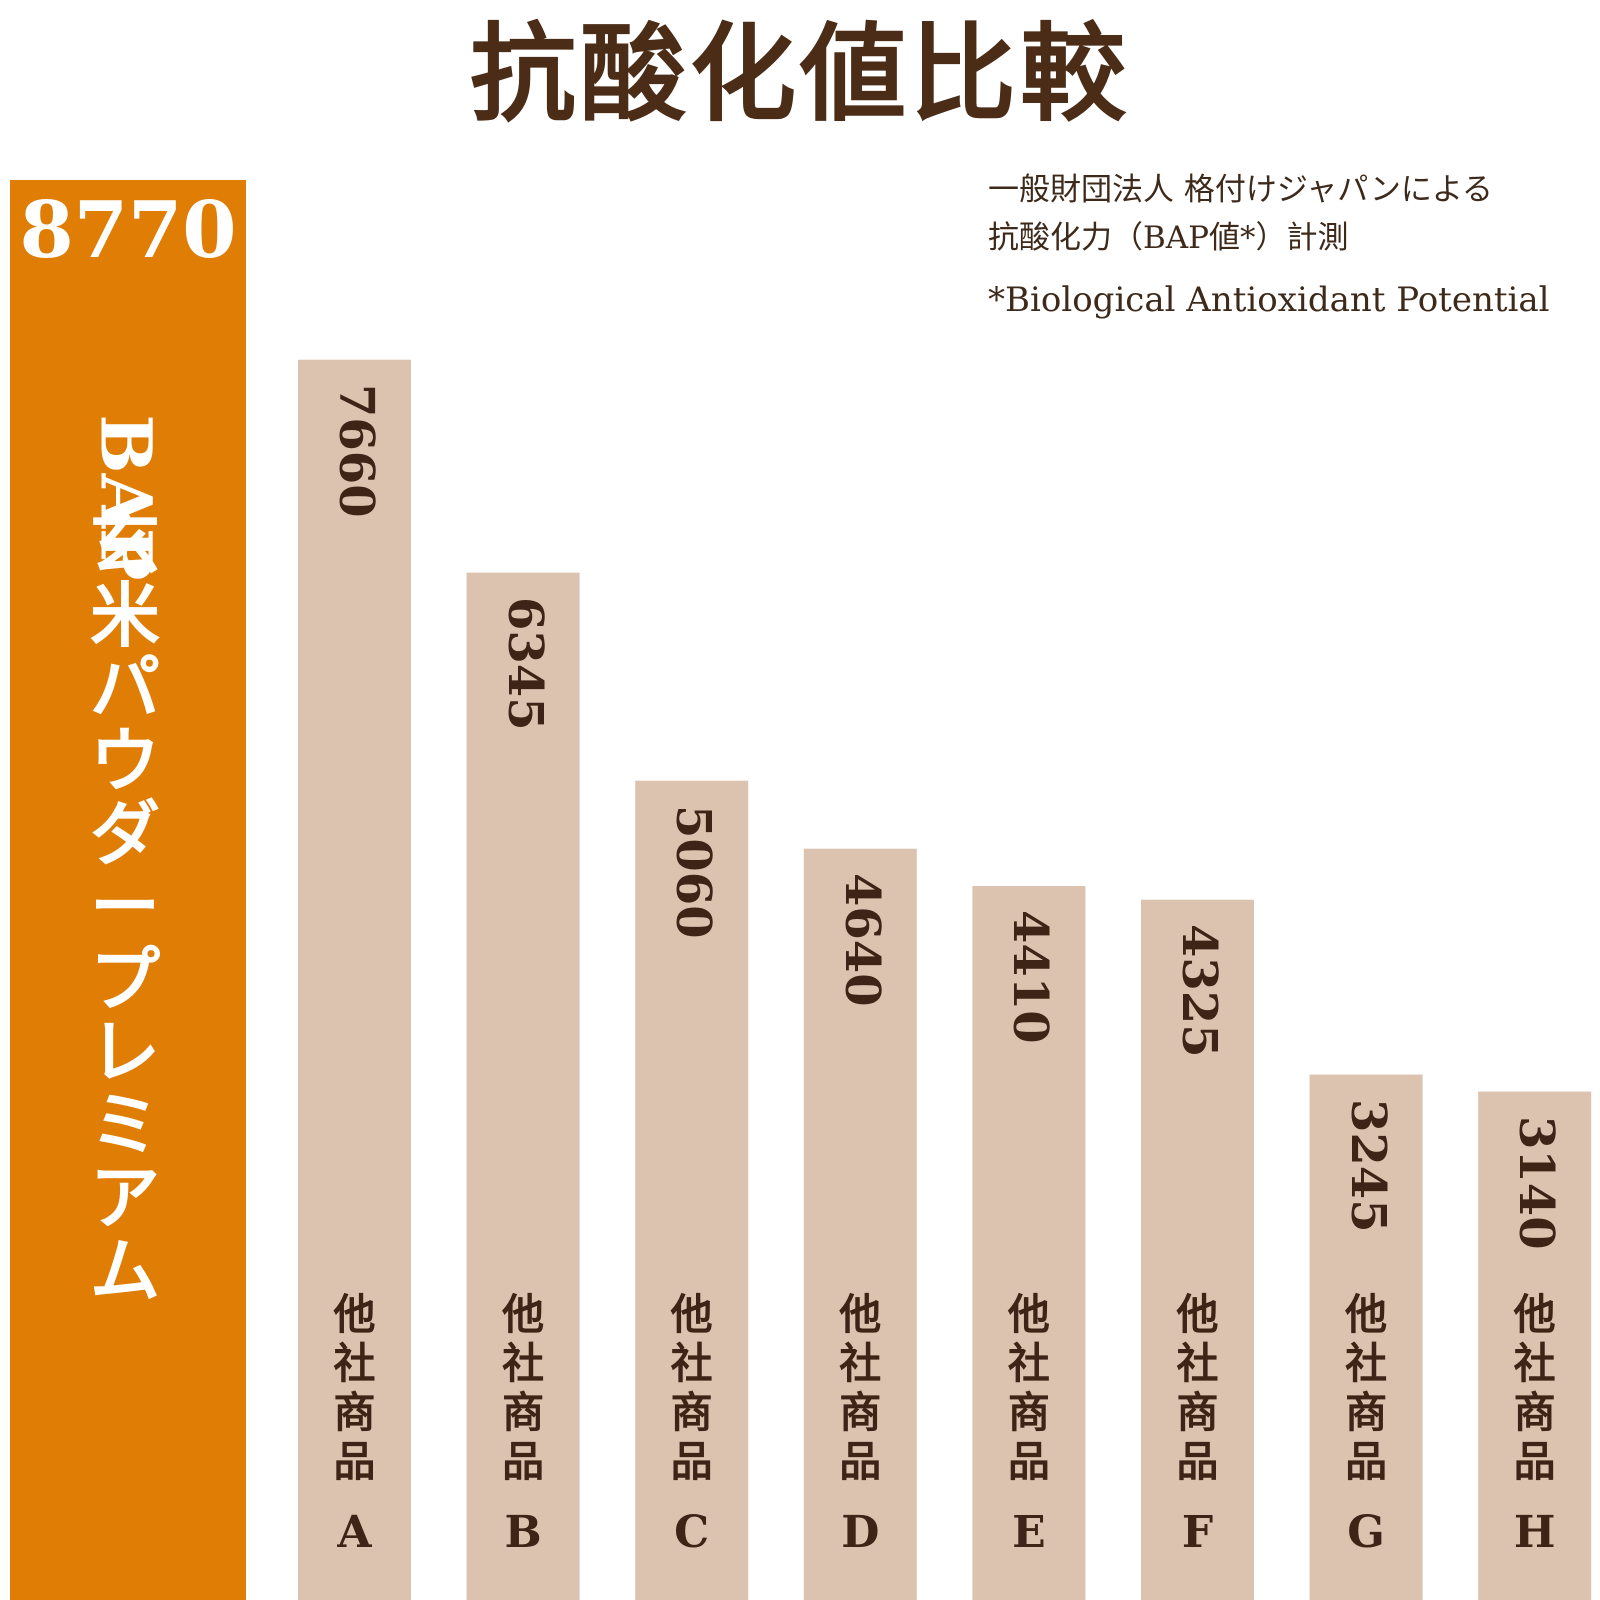  What do you see at coordinates (692, 1190) in the screenshot?
I see `bar-product-c` at bounding box center [692, 1190].